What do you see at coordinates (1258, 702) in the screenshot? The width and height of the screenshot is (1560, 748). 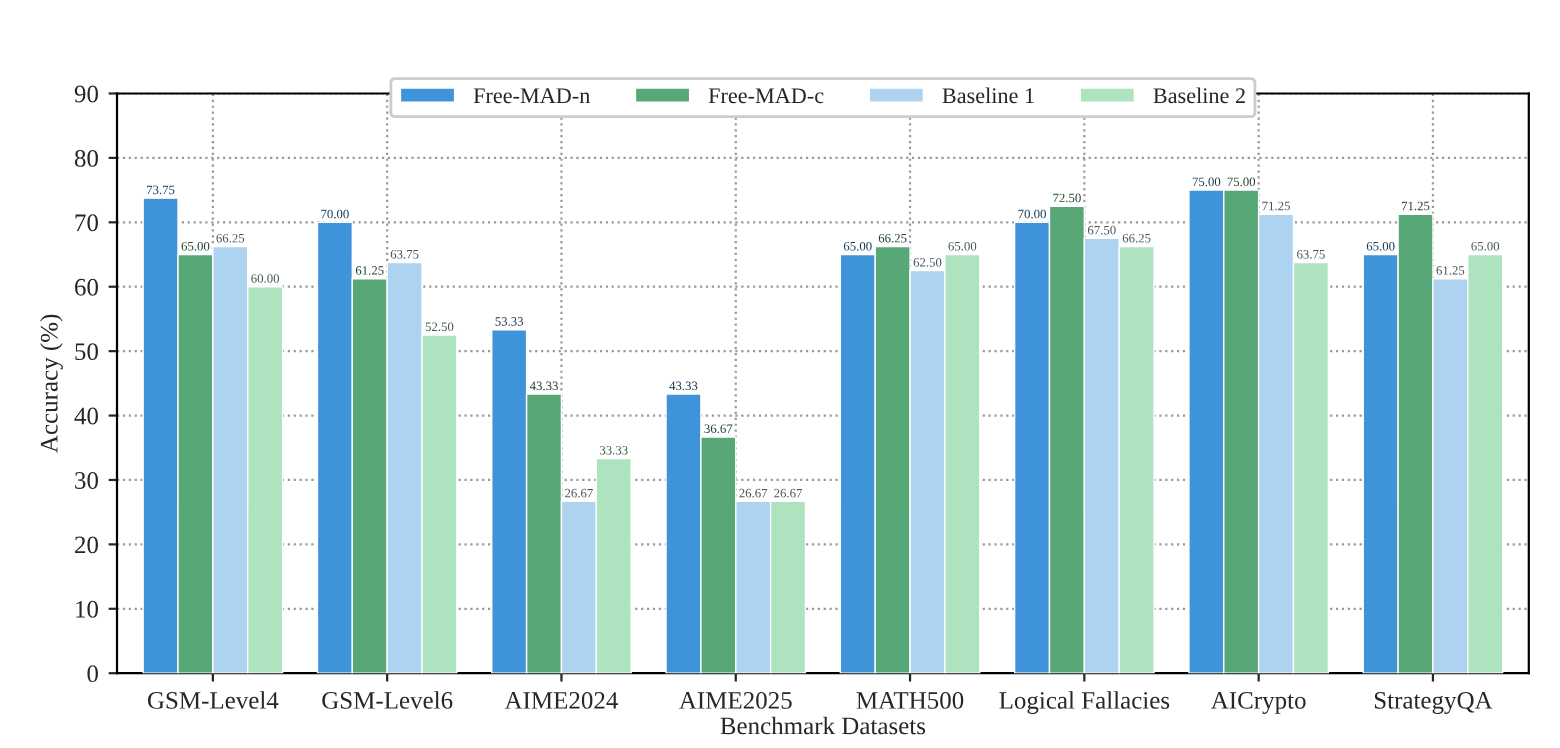 I see `x-tick-label: AICrypto` at bounding box center [1258, 702].